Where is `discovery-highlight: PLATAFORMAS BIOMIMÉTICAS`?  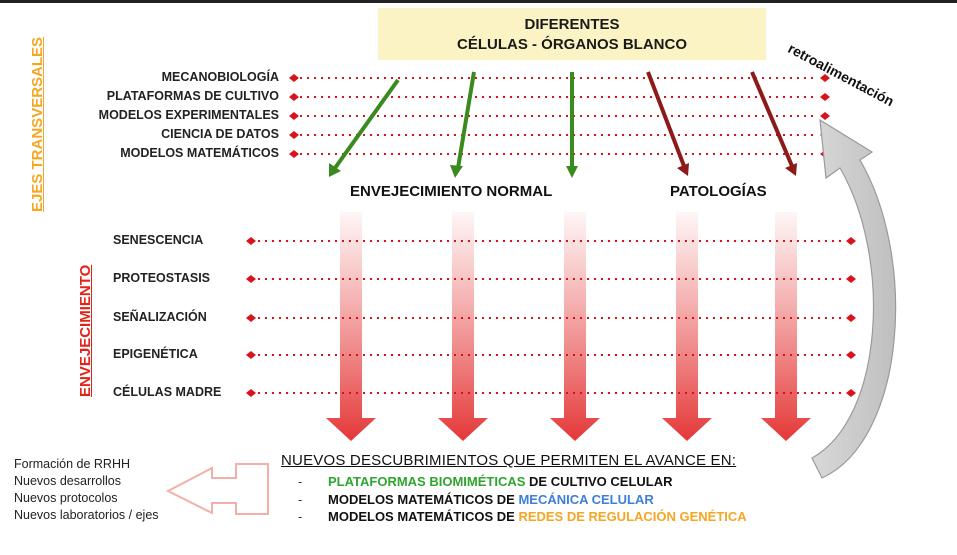
discovery-highlight: PLATAFORMAS BIOMIMÉTICAS is located at coordinates (427, 481).